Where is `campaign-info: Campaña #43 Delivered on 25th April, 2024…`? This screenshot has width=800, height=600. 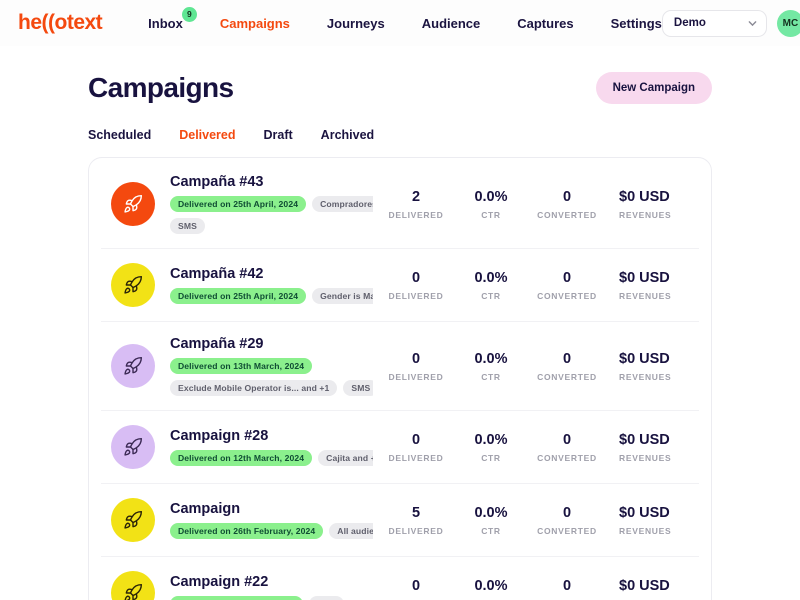 campaign-info: Campaña #43 Delivered on 25th April, 2024… is located at coordinates (271, 204).